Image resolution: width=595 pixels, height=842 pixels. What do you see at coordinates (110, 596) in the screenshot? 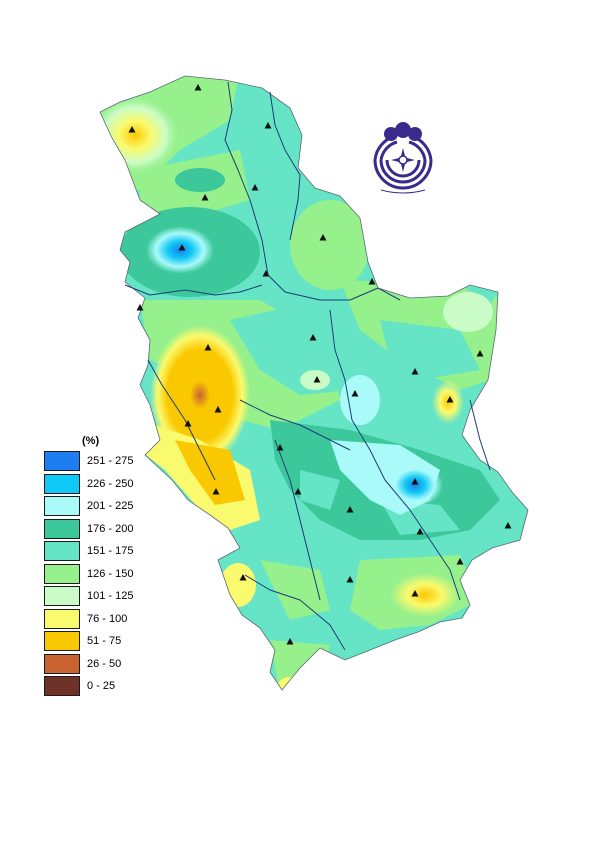
I see `legend-label: 101 - 125` at bounding box center [110, 596].